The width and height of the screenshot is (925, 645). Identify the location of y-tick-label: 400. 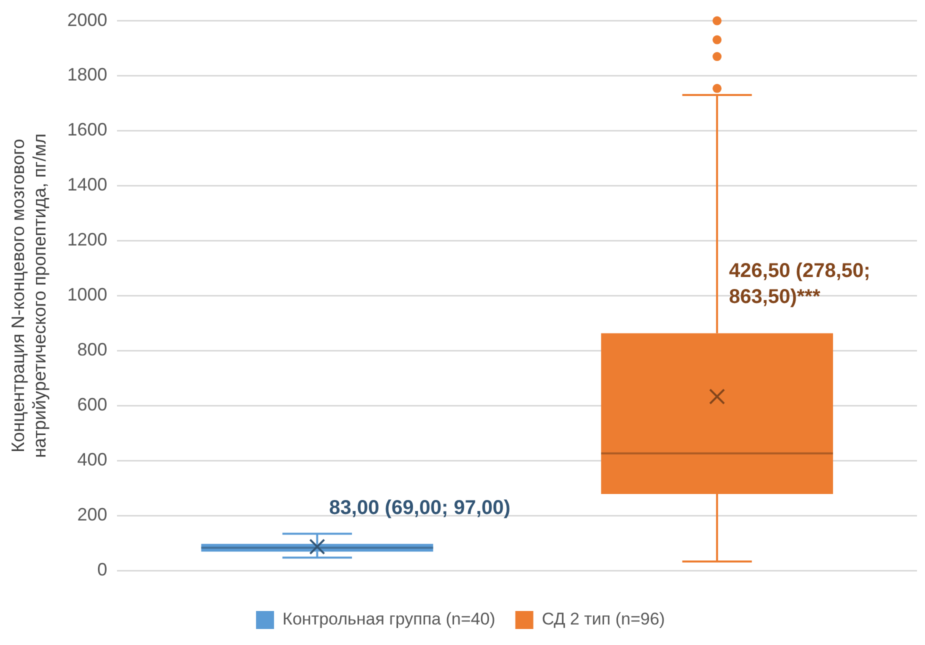
(92, 460).